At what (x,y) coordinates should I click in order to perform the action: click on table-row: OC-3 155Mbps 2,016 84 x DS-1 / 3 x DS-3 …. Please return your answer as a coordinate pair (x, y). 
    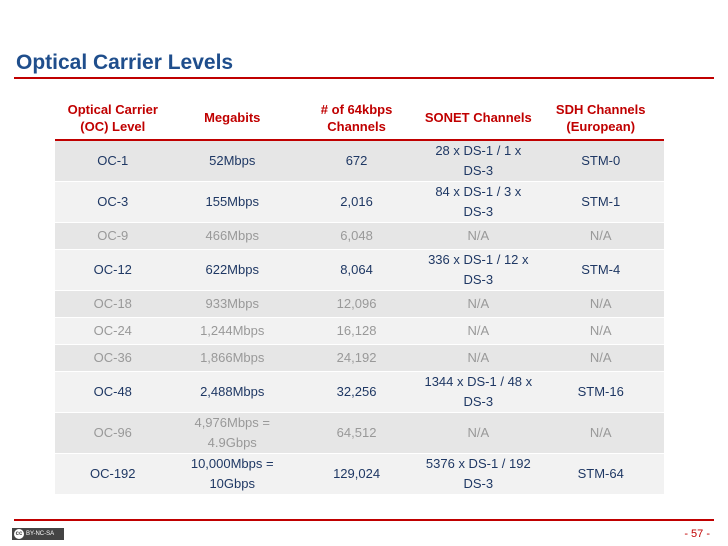
    Looking at the image, I should click on (359, 202).